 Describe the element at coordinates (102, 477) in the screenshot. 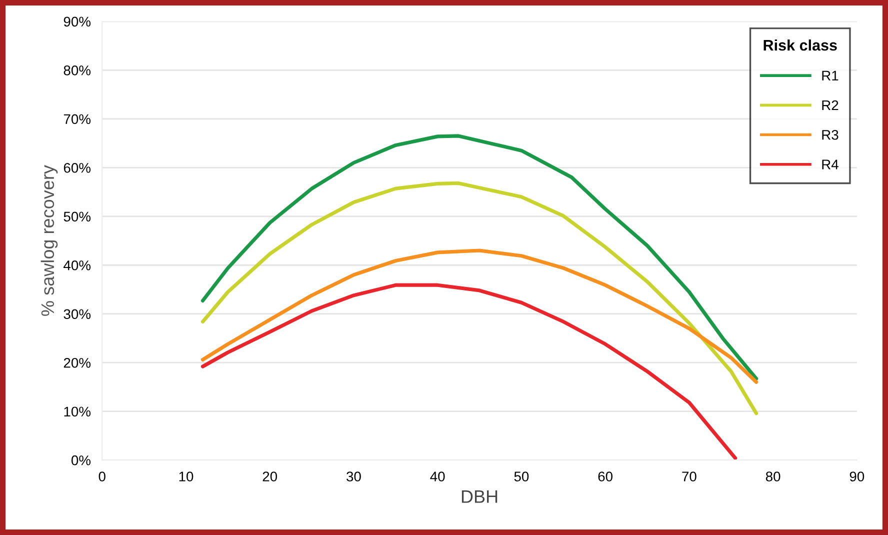

I see `x-tick-label: 0` at that location.